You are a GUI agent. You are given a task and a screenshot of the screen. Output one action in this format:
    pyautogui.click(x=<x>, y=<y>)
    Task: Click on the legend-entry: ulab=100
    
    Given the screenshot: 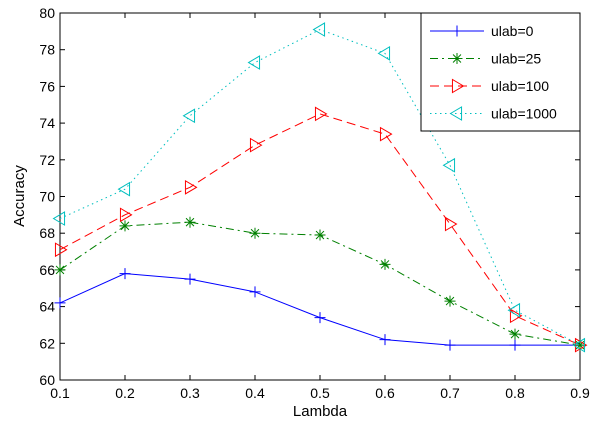 What is the action you would take?
    pyautogui.click(x=489, y=86)
    